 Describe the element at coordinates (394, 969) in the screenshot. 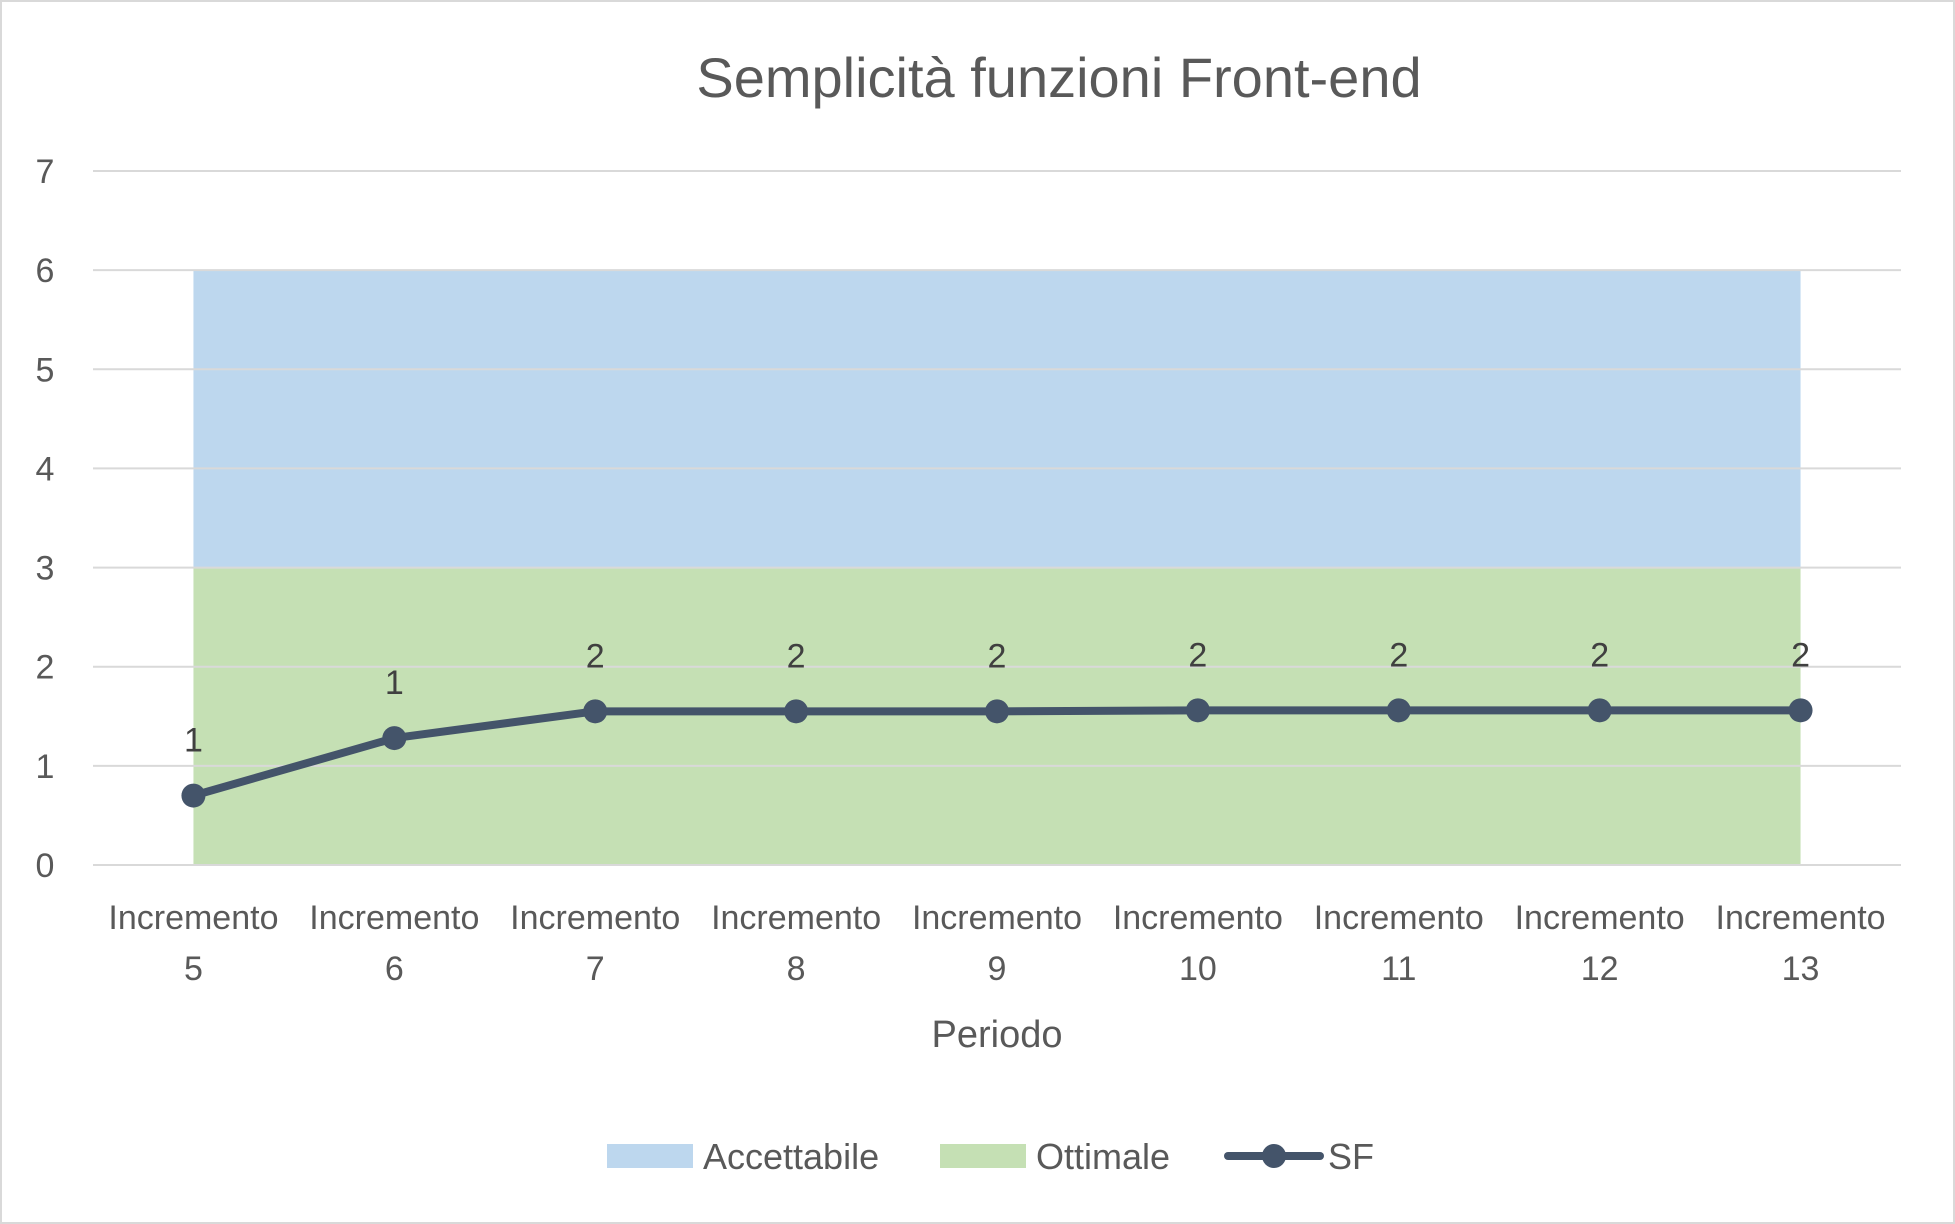

I see `x-tick-label: 6` at that location.